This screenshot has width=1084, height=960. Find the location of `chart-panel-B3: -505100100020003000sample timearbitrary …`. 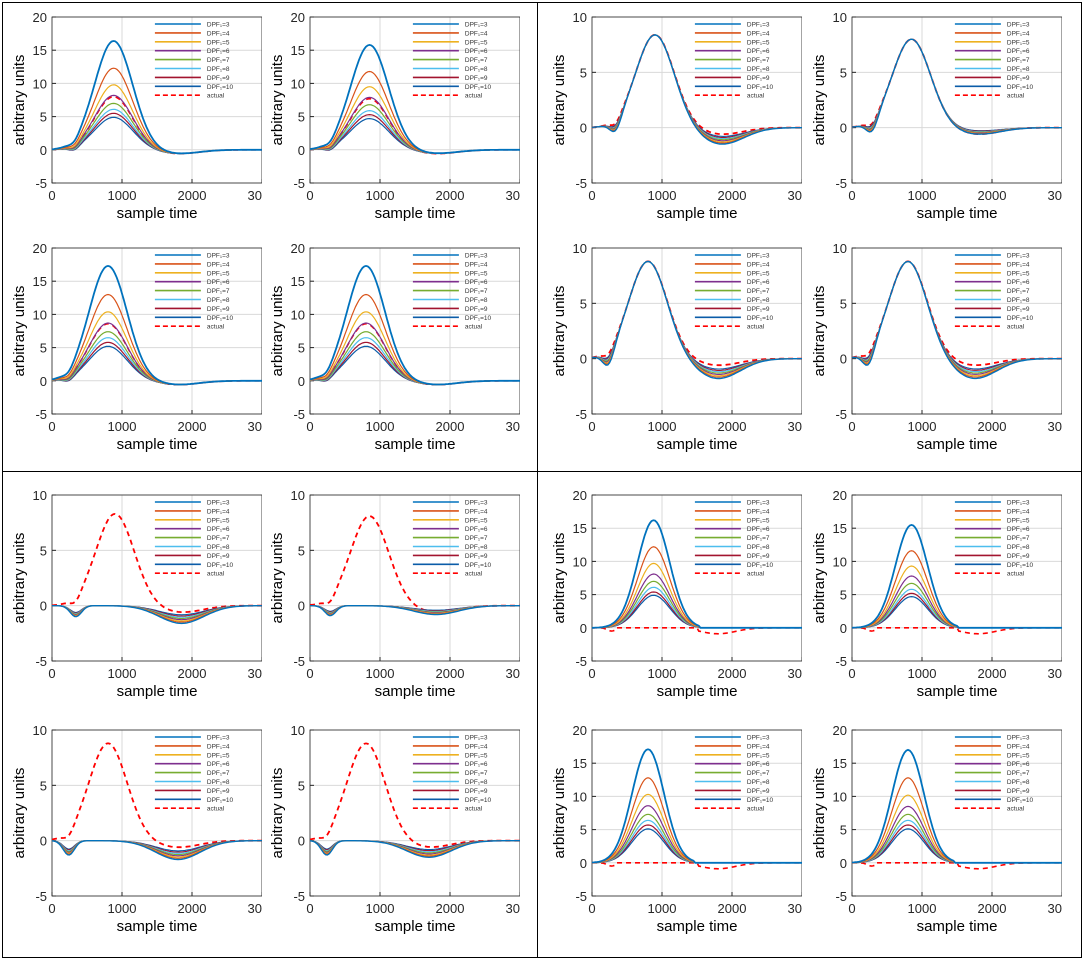

chart-panel-B3: -505100100020003000sample timearbitrary … is located at coordinates (676, 347).